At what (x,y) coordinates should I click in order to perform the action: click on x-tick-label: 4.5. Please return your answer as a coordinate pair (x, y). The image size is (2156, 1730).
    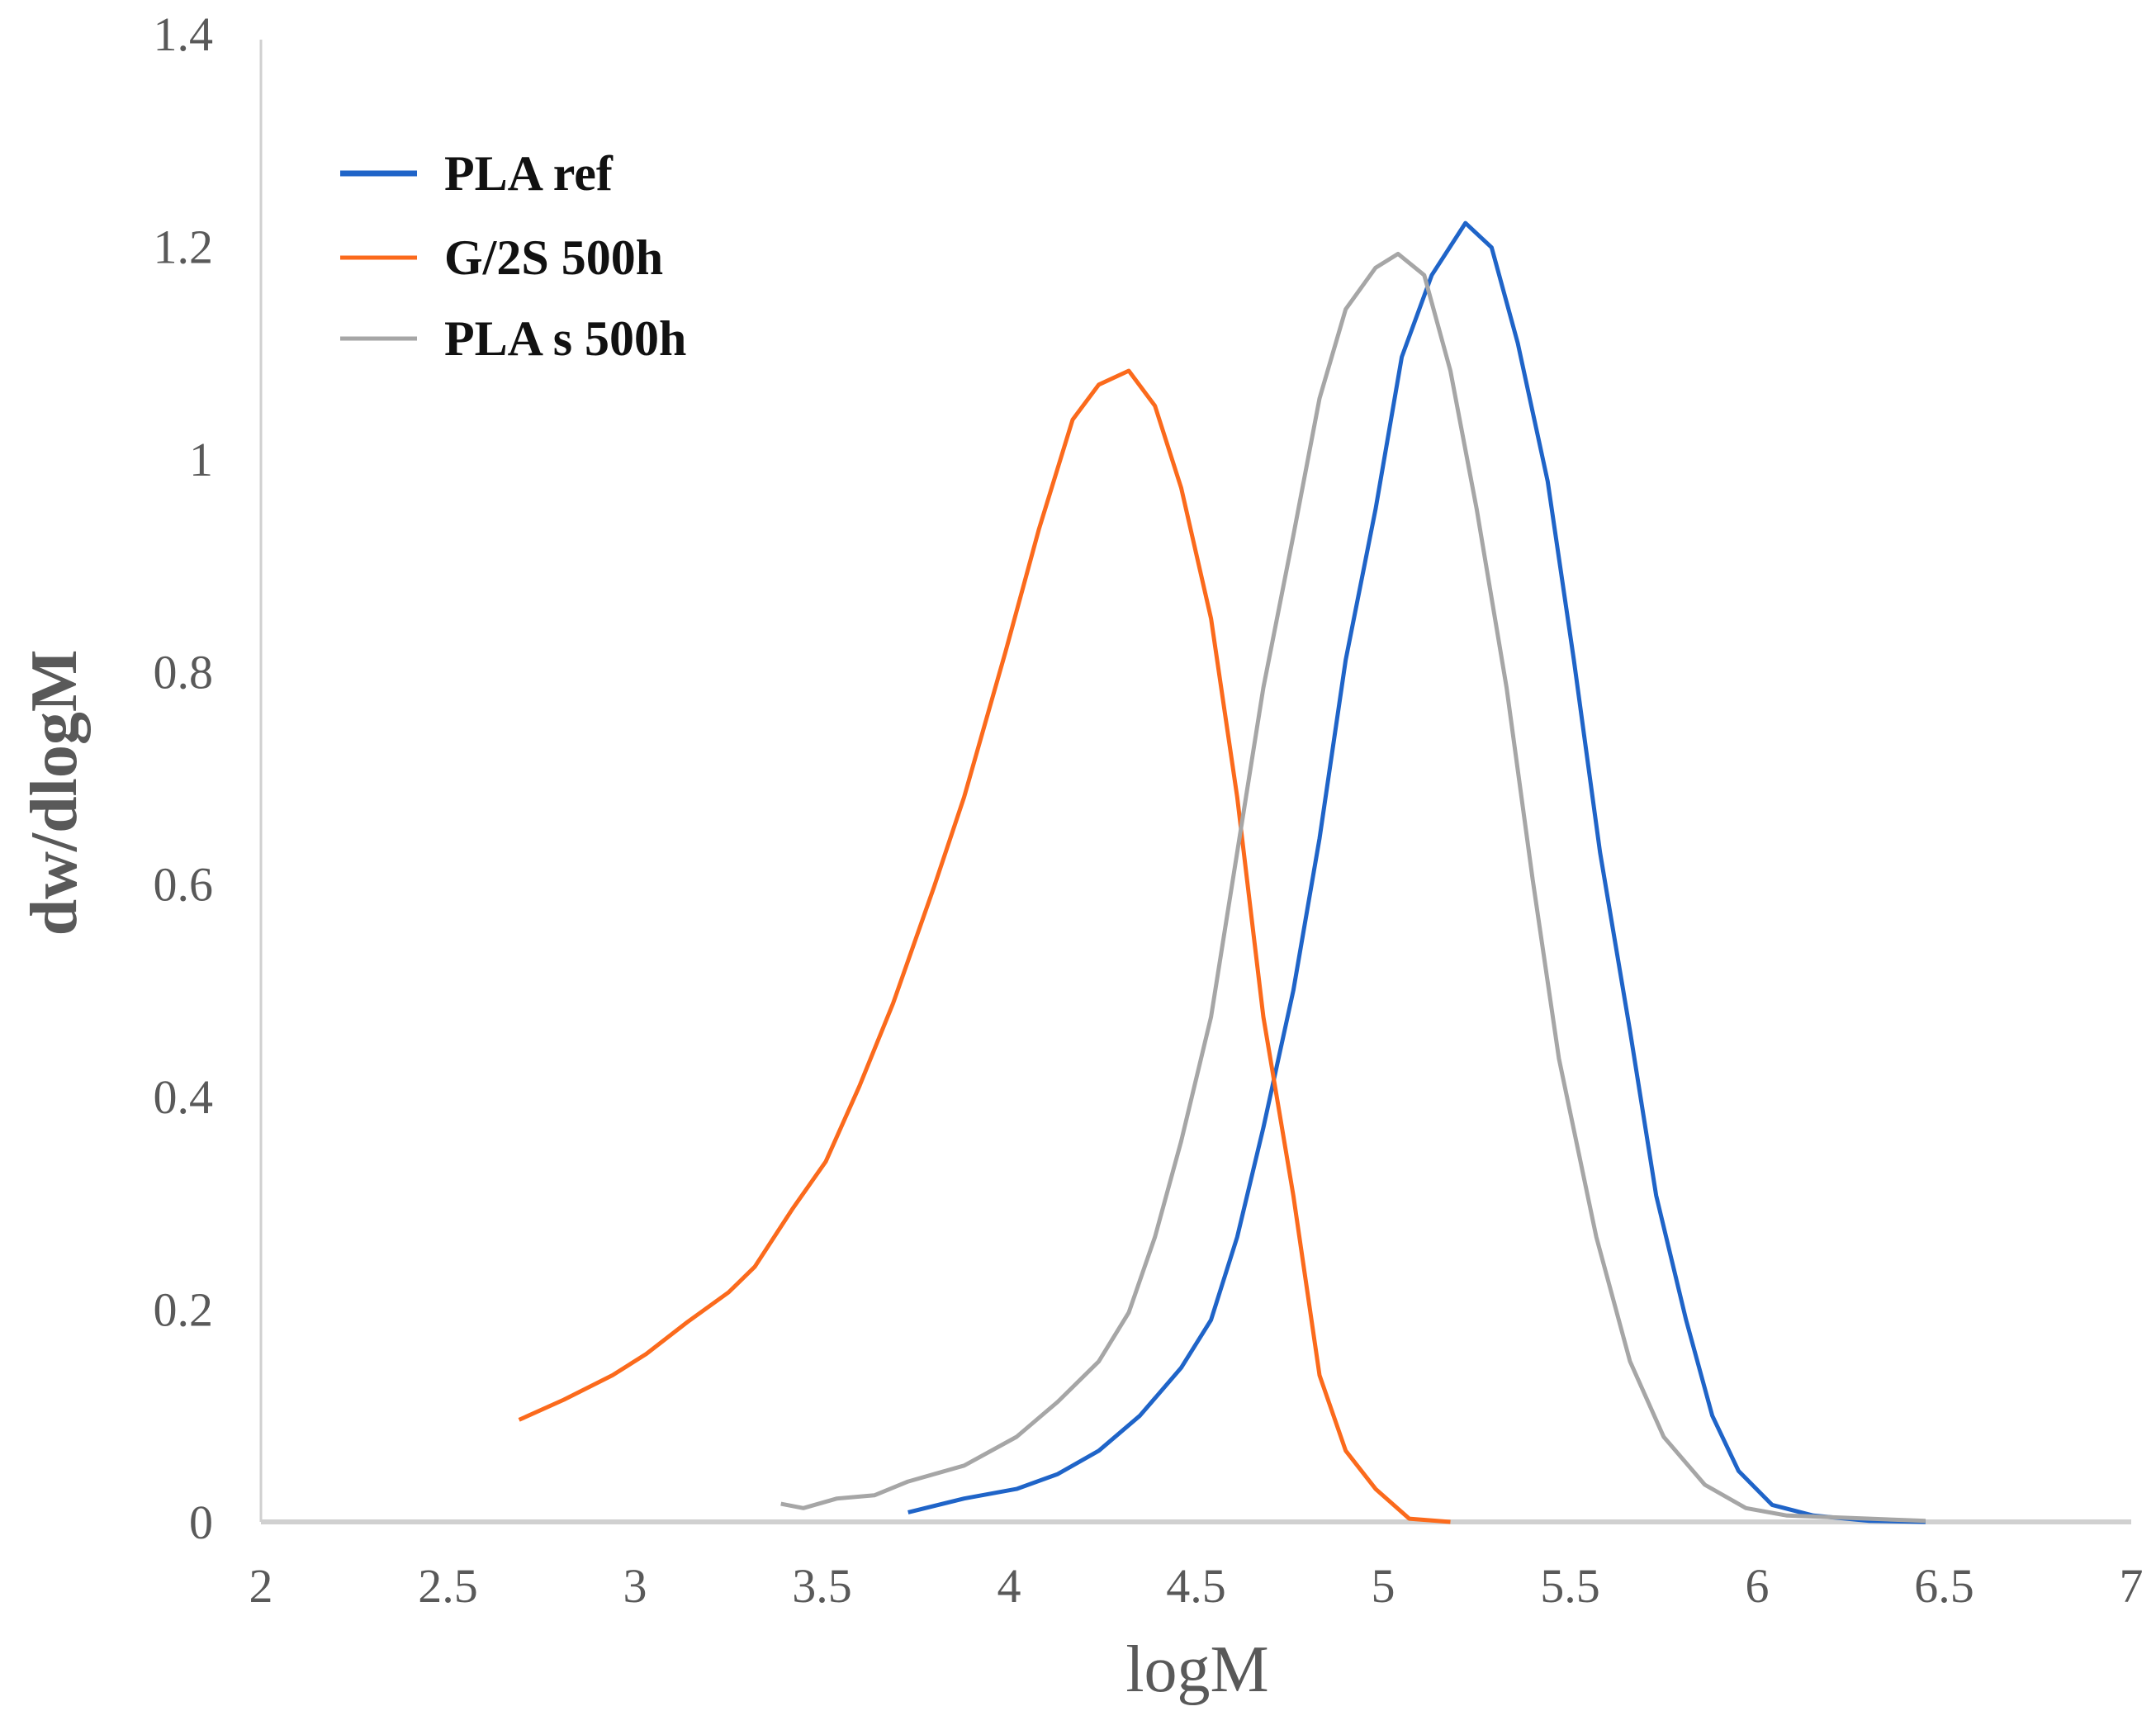
    Looking at the image, I should click on (1196, 1586).